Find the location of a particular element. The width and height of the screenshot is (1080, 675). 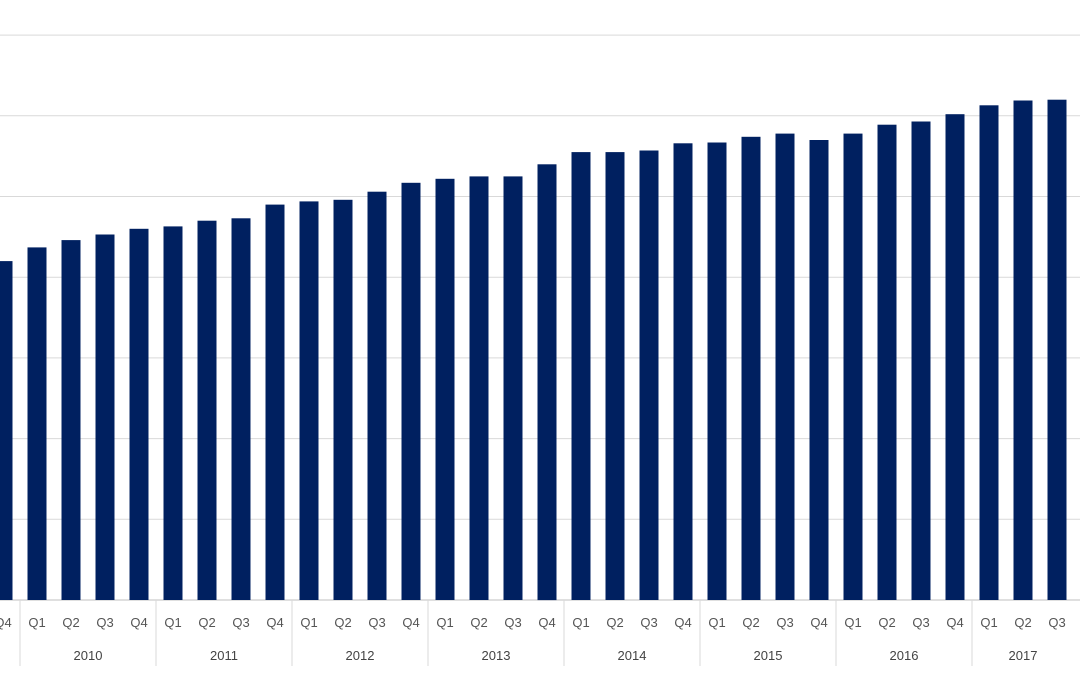

x-group-label: 2012 is located at coordinates (360, 655).